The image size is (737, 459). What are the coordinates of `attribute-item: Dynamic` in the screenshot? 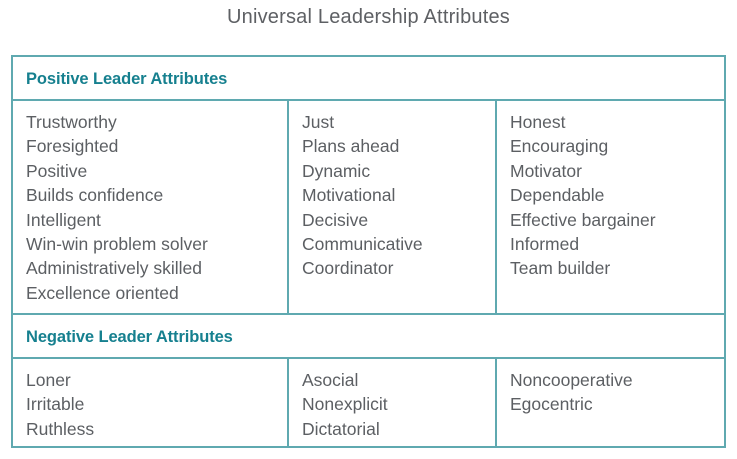 It's located at (336, 170).